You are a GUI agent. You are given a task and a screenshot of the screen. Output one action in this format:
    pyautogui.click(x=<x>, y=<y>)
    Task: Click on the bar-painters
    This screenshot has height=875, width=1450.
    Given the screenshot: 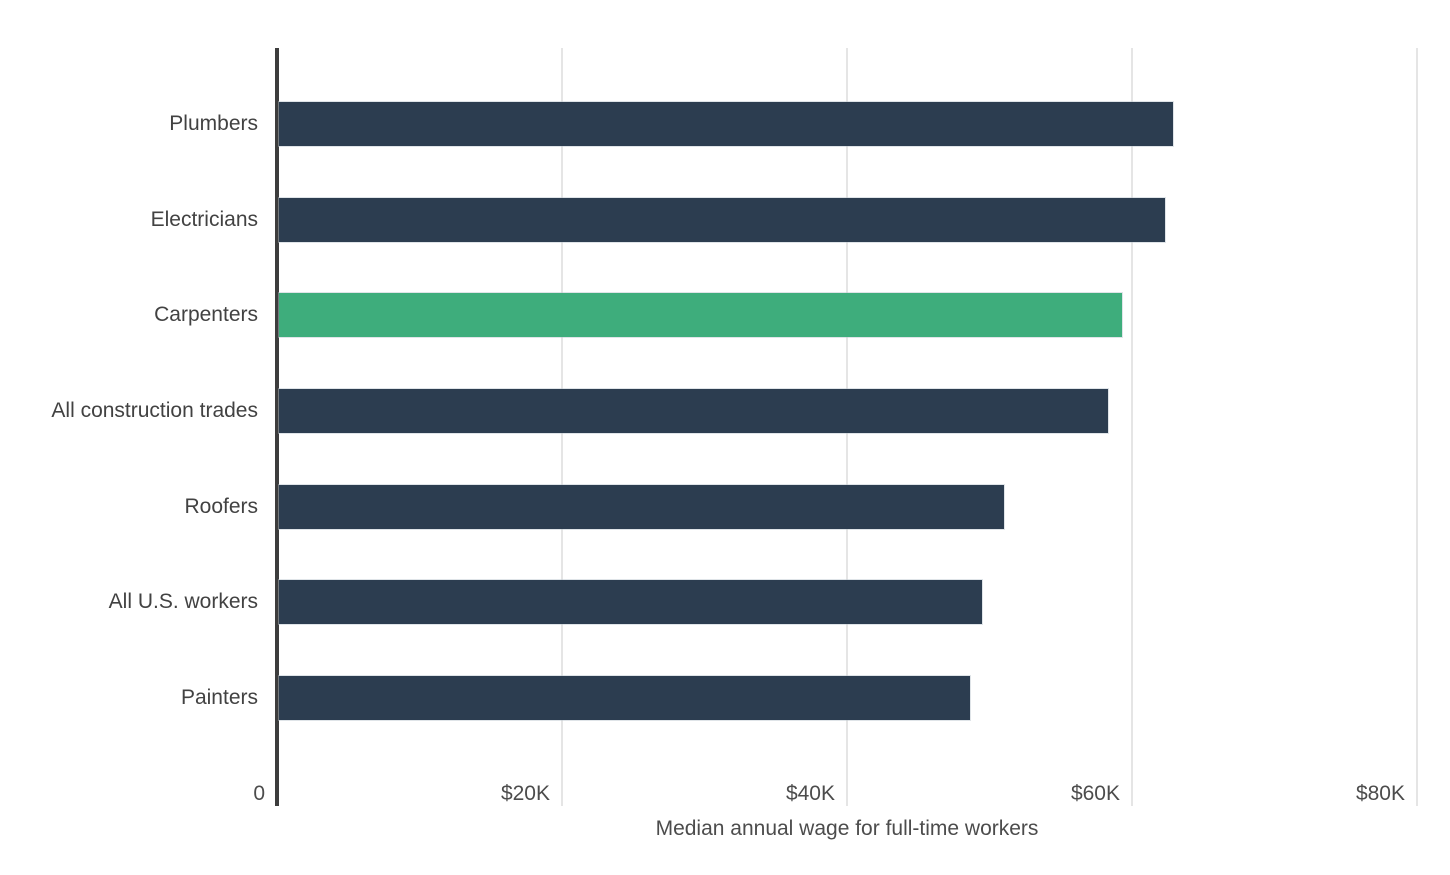 What is the action you would take?
    pyautogui.click(x=624, y=698)
    